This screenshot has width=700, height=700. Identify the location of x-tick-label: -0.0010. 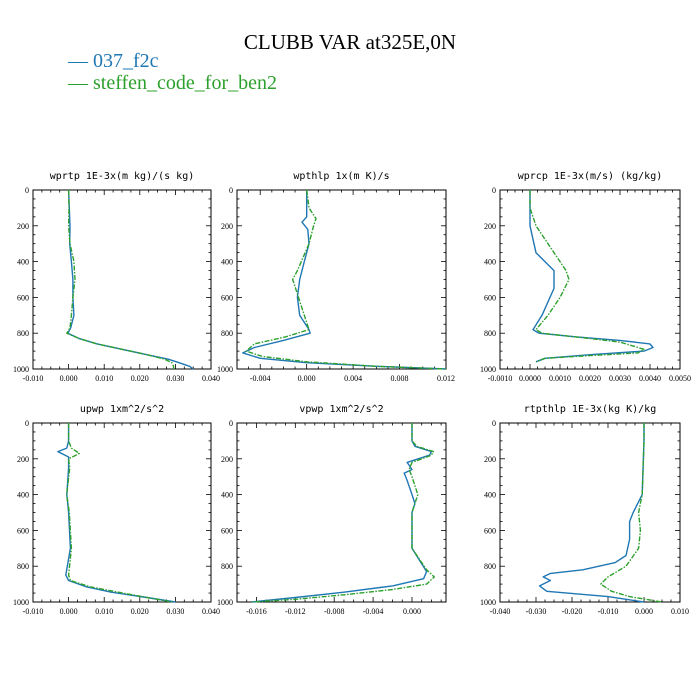
(500, 378).